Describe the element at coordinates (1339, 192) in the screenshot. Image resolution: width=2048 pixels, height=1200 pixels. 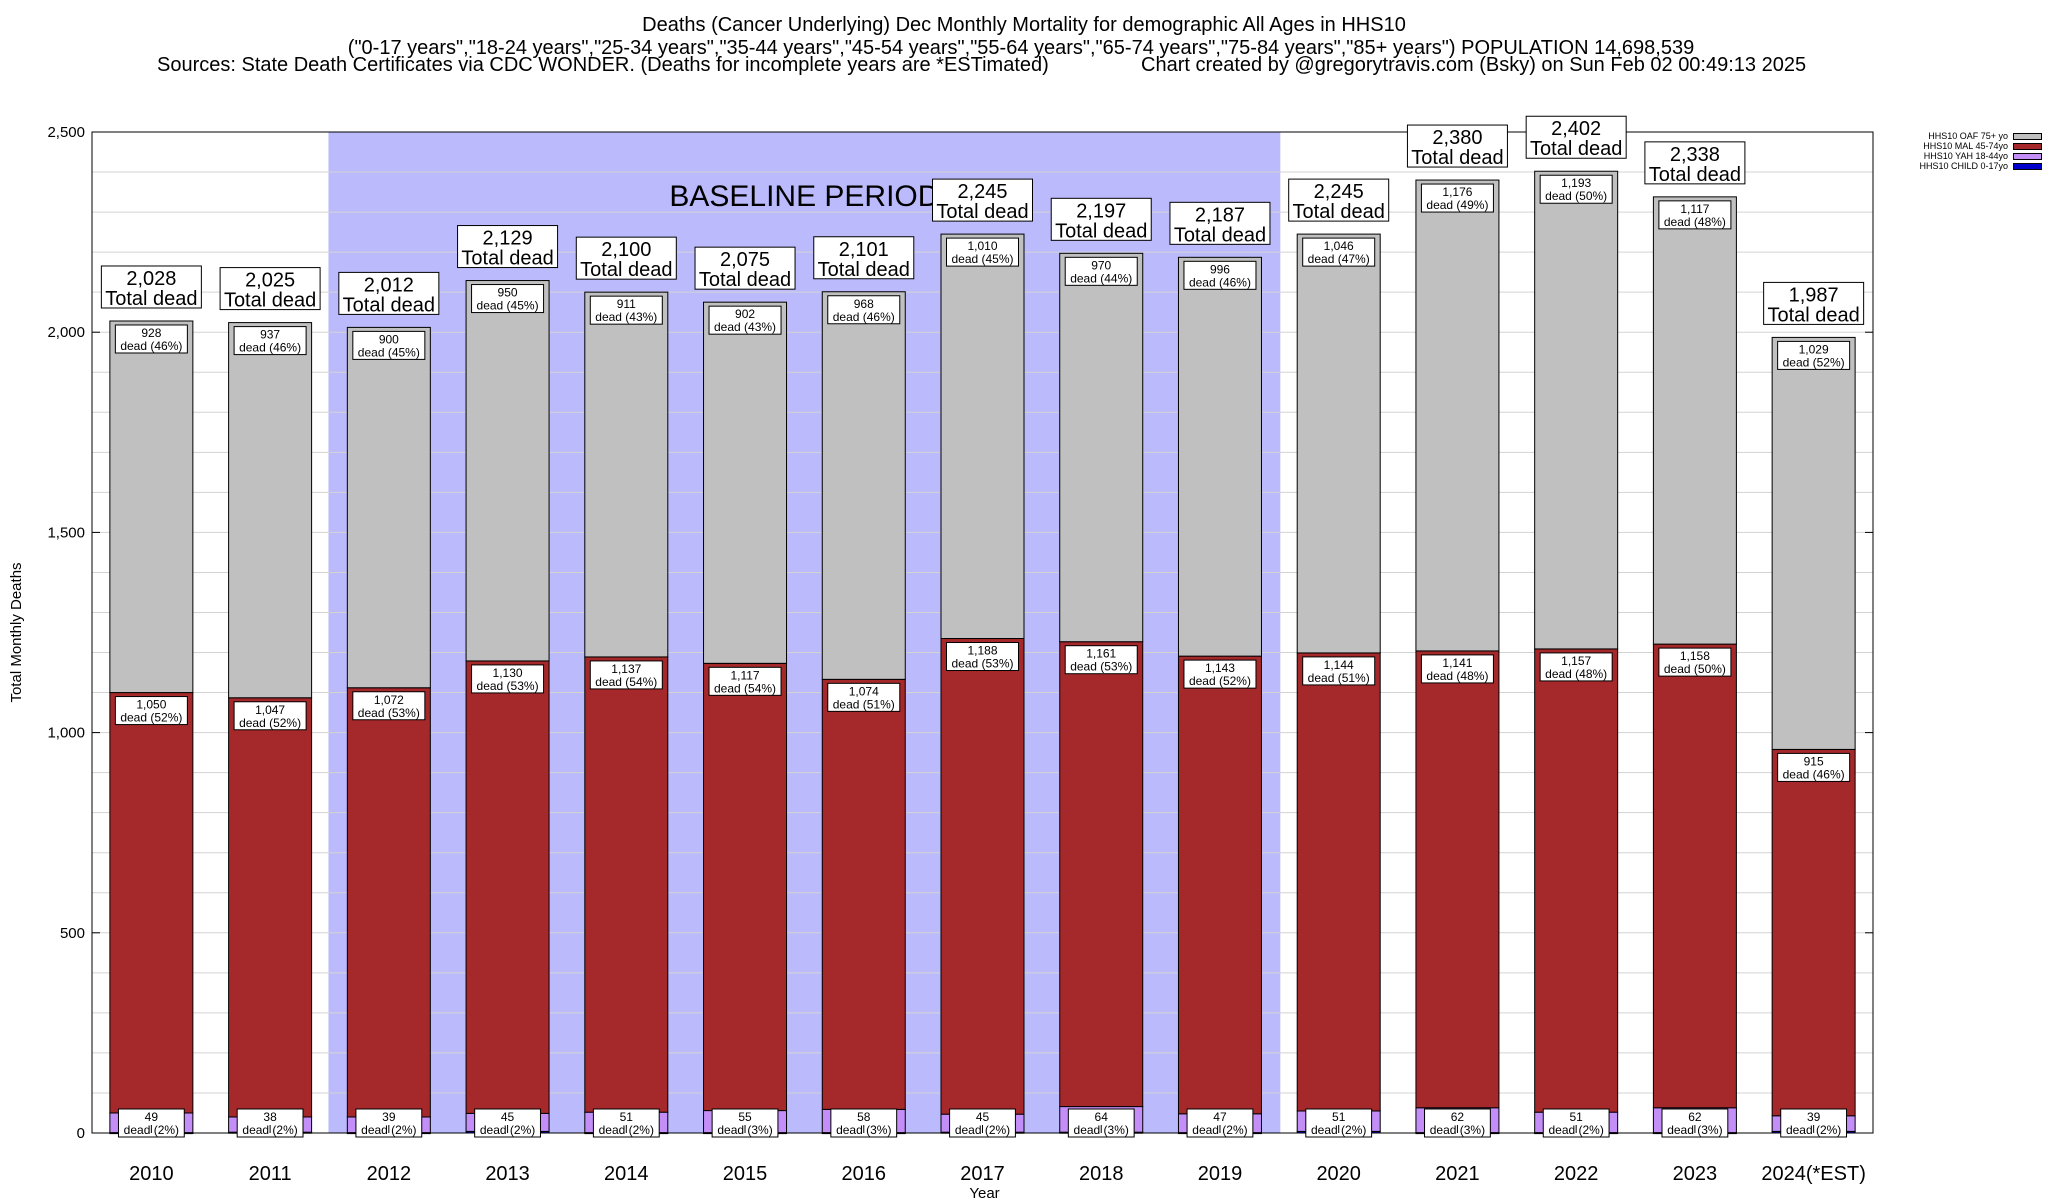
I see `total-value-2020: 2,245` at that location.